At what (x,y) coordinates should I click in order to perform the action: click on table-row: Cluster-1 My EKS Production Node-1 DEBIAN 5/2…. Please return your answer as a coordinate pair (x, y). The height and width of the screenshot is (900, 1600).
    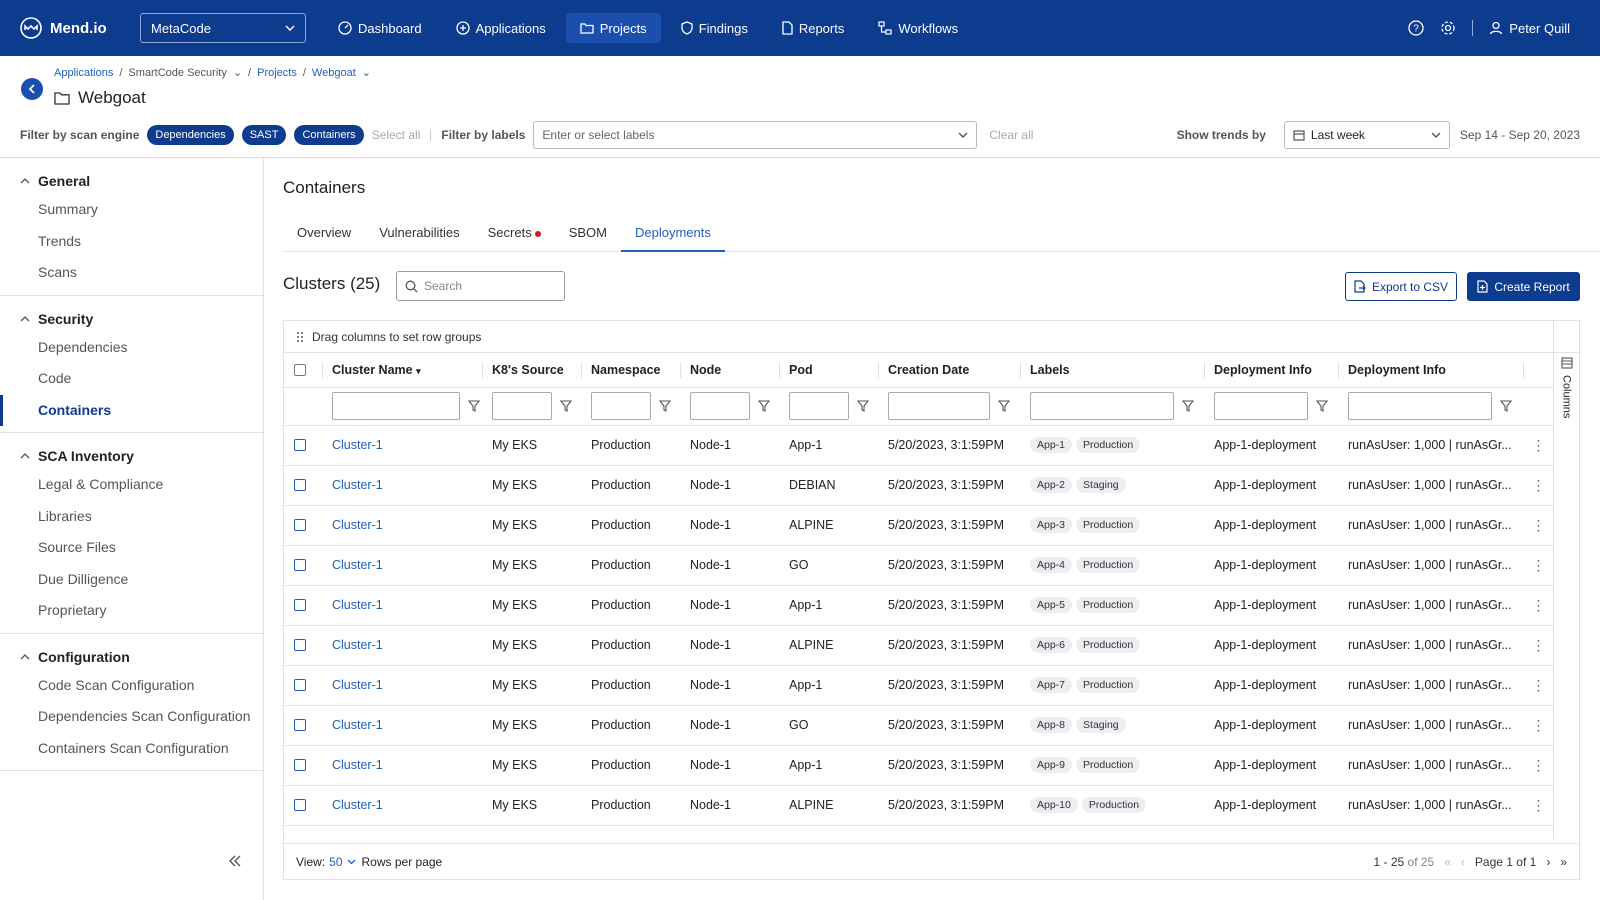
    Looking at the image, I should click on (919, 485).